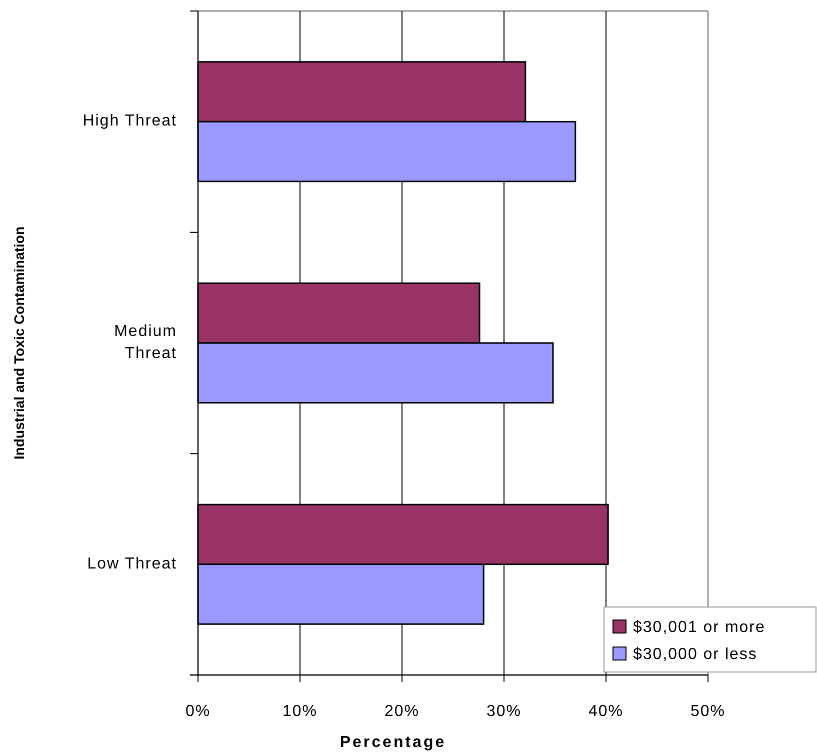 The height and width of the screenshot is (753, 817). Describe the element at coordinates (198, 711) in the screenshot. I see `x-tick-label: 0%` at that location.